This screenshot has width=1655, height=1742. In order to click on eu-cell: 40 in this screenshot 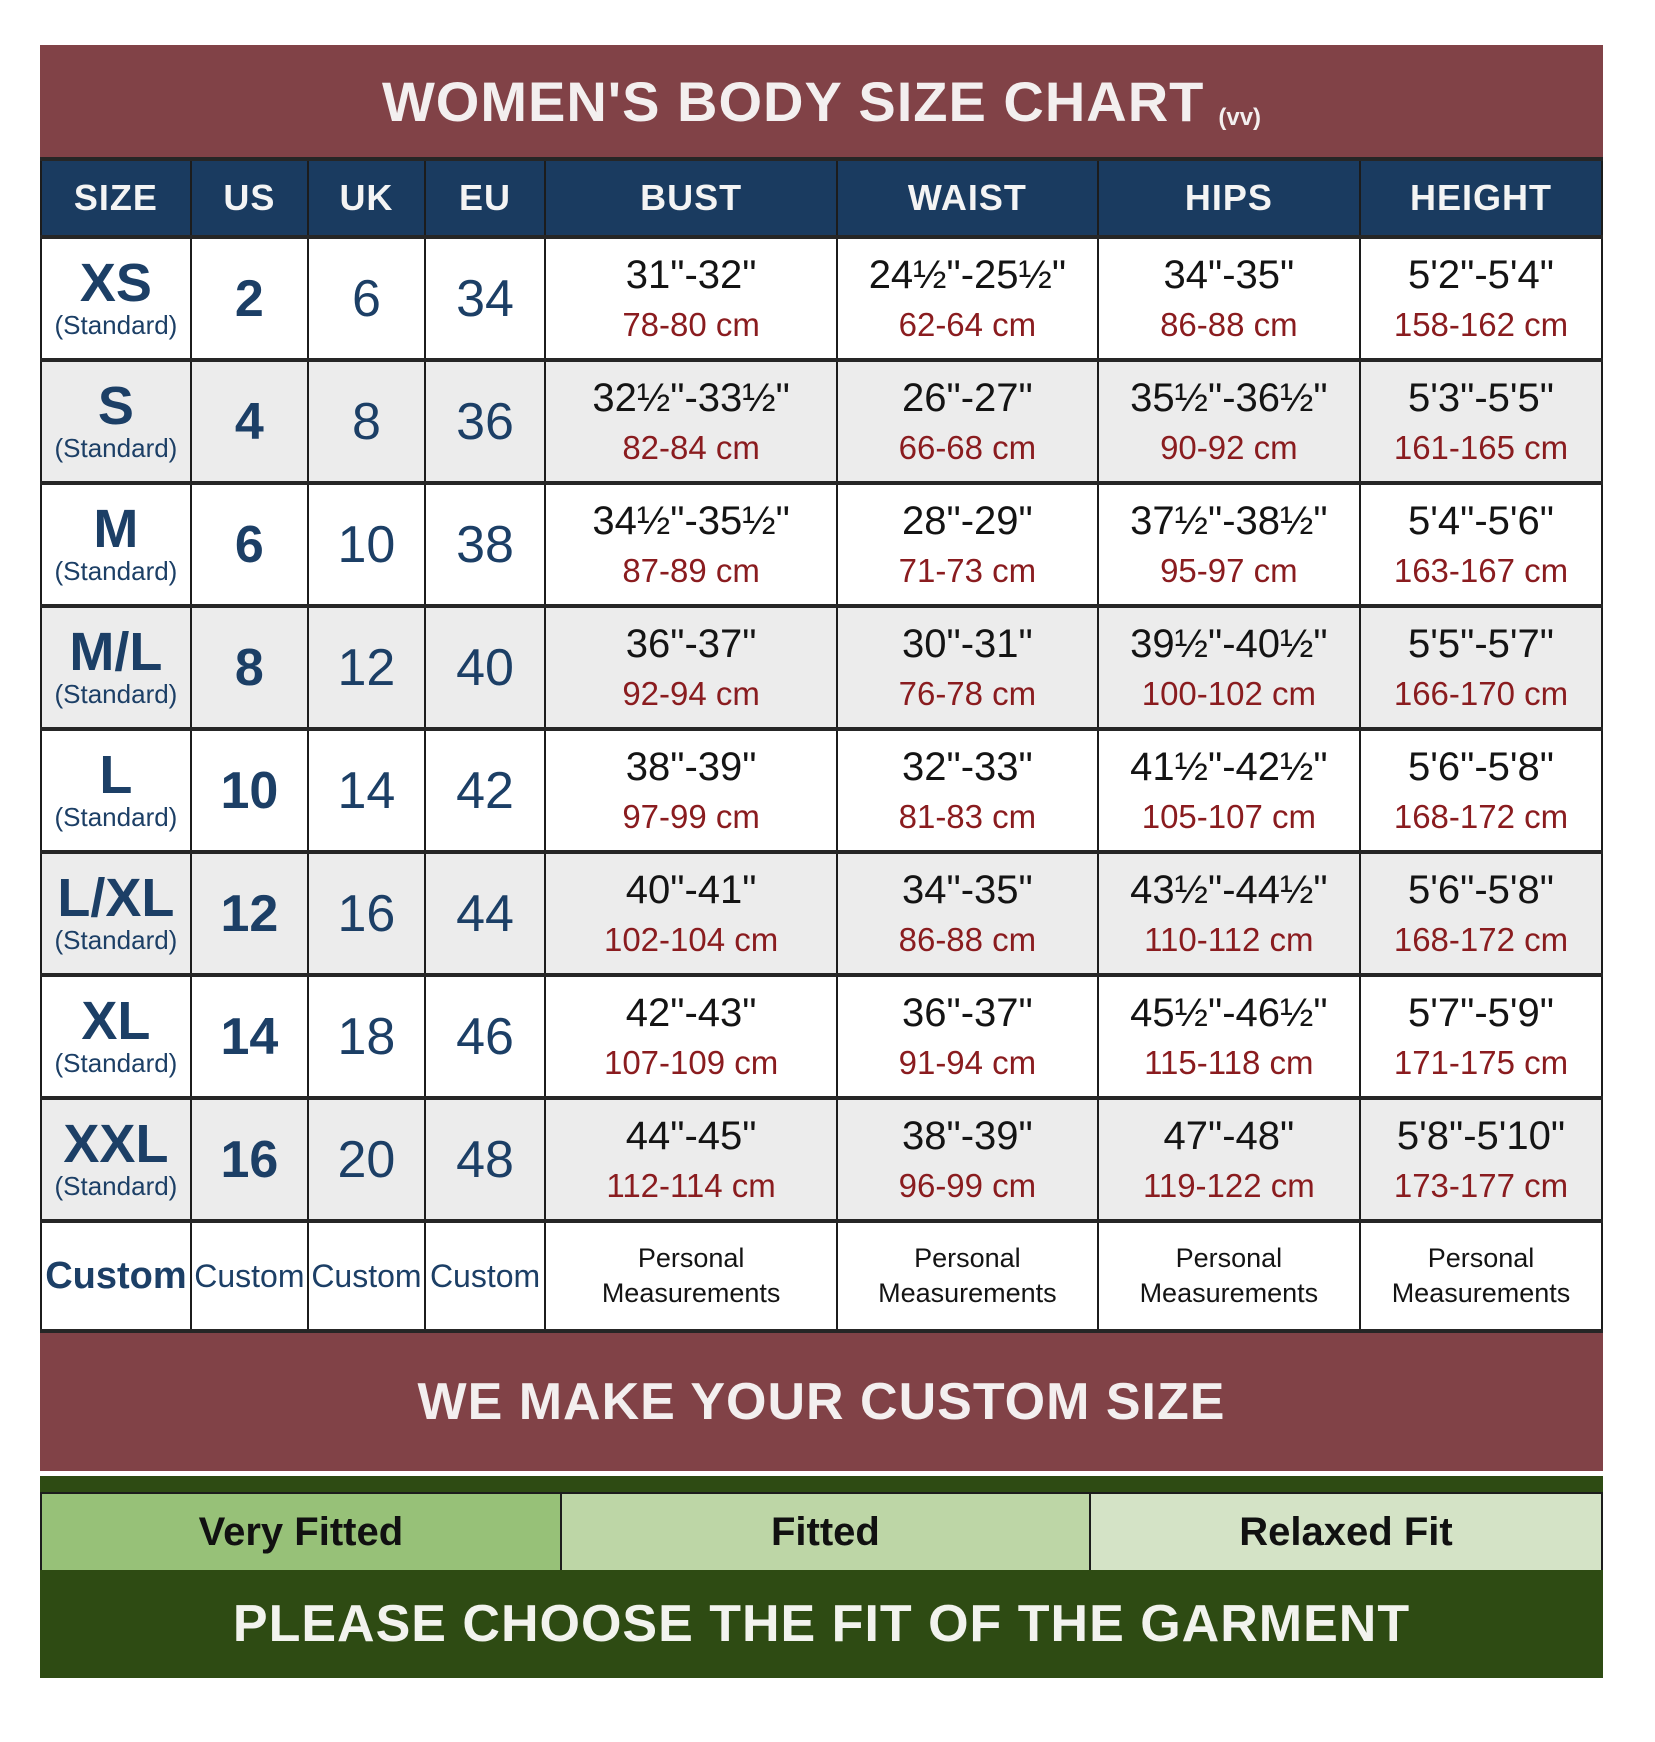, I will do `click(485, 667)`.